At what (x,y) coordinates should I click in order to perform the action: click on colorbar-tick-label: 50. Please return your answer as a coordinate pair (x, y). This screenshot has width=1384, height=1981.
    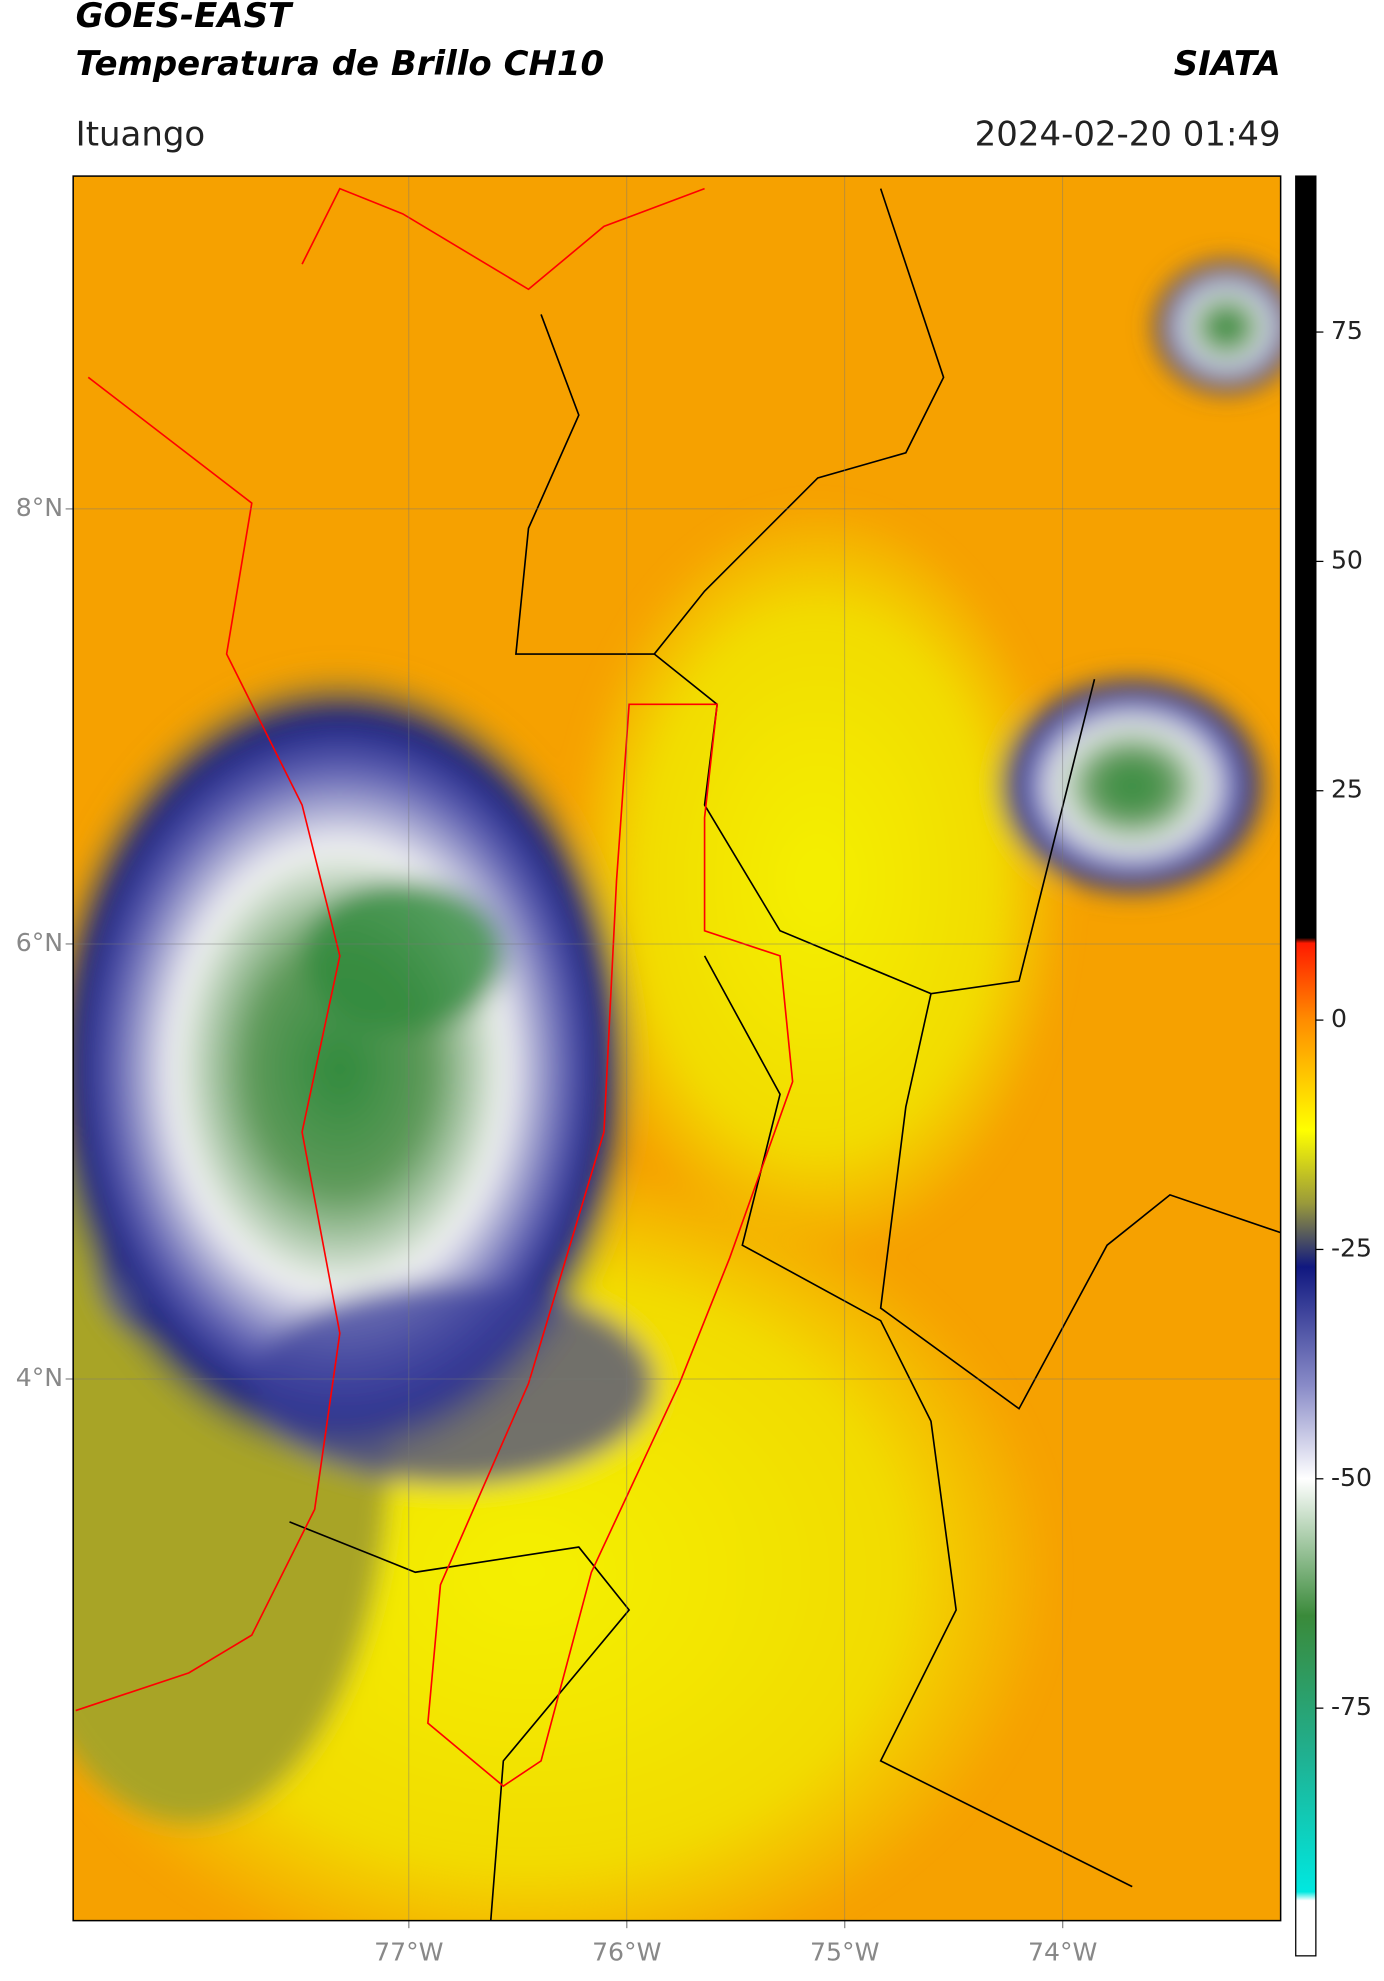
    Looking at the image, I should click on (1347, 559).